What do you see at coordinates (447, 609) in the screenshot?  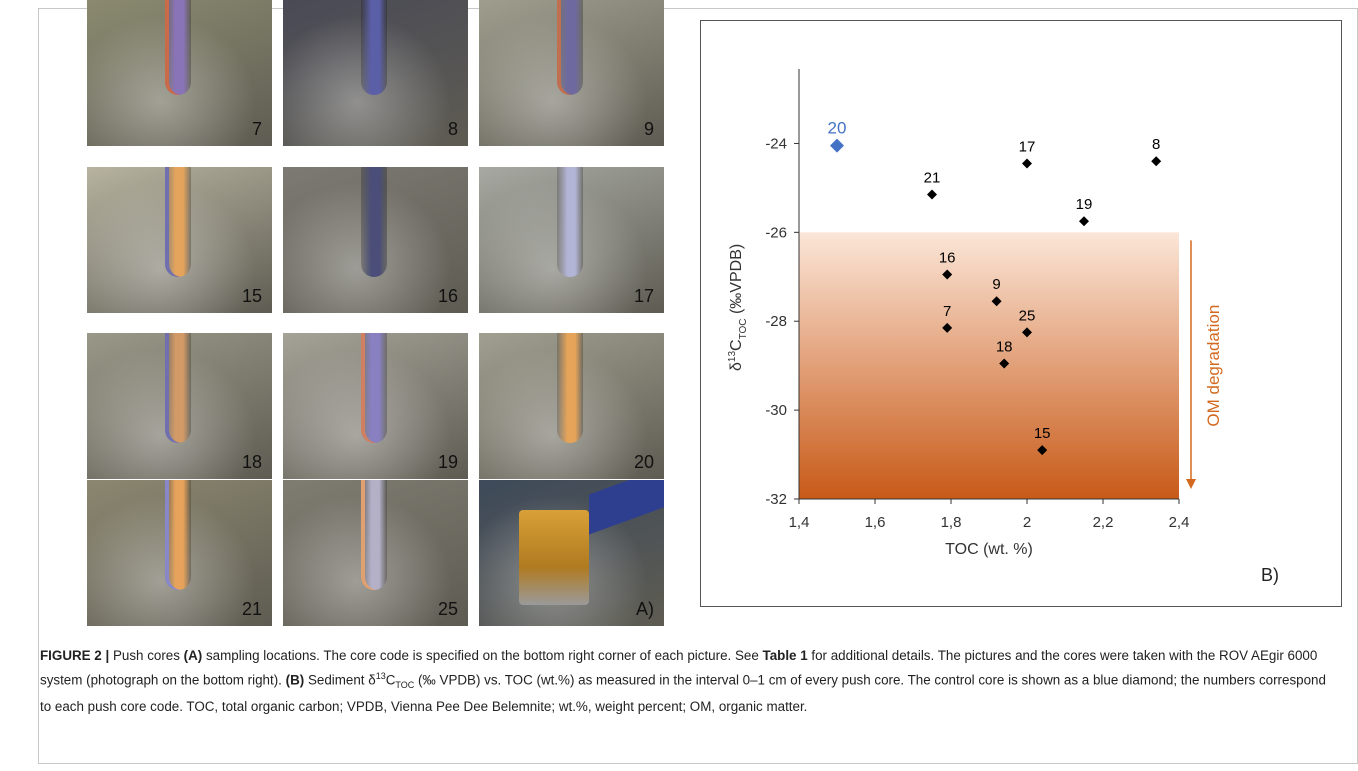 I see `core-code-label: 25` at bounding box center [447, 609].